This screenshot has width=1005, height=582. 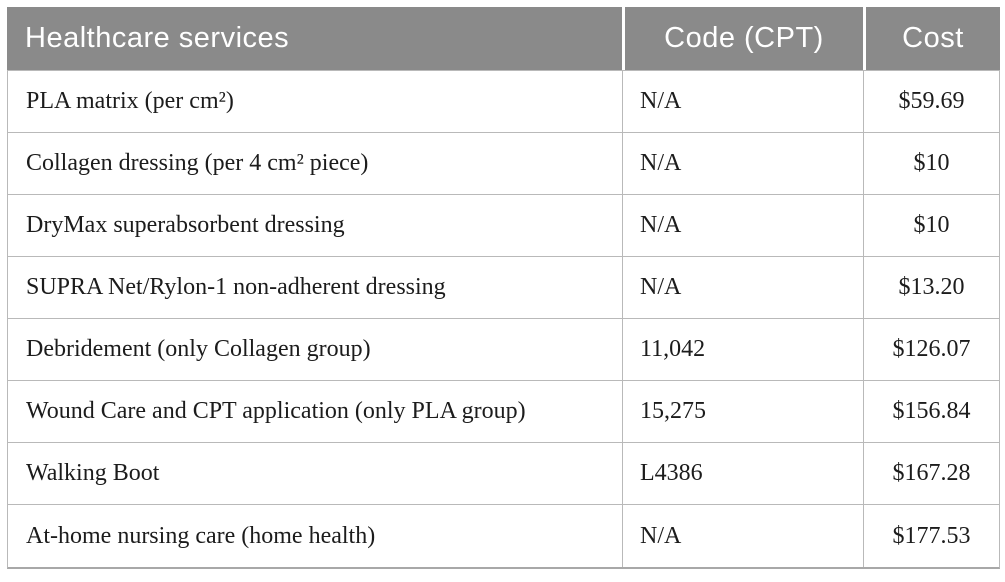 I want to click on cost-cell: $156.84, so click(x=931, y=411).